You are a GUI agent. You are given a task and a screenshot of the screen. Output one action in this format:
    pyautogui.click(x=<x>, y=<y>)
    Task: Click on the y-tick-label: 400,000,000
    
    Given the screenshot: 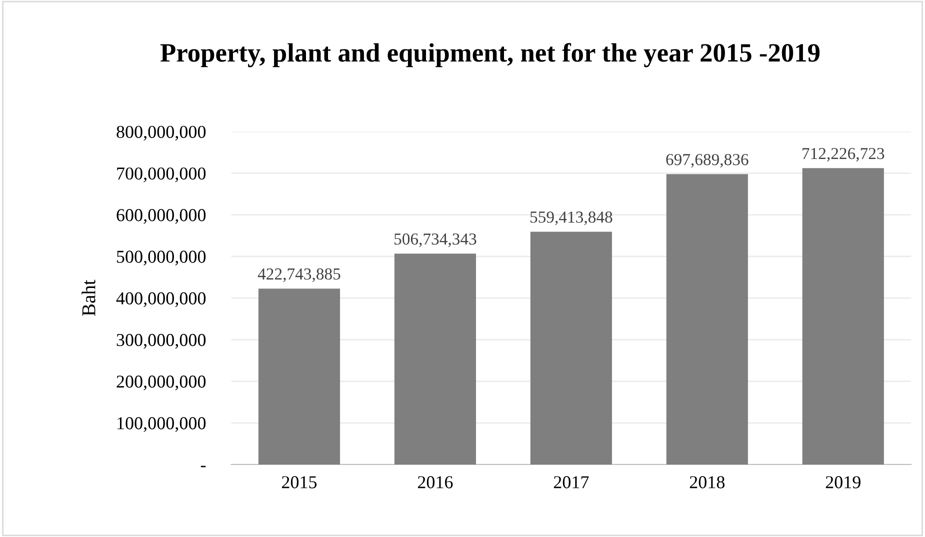 What is the action you would take?
    pyautogui.click(x=161, y=300)
    